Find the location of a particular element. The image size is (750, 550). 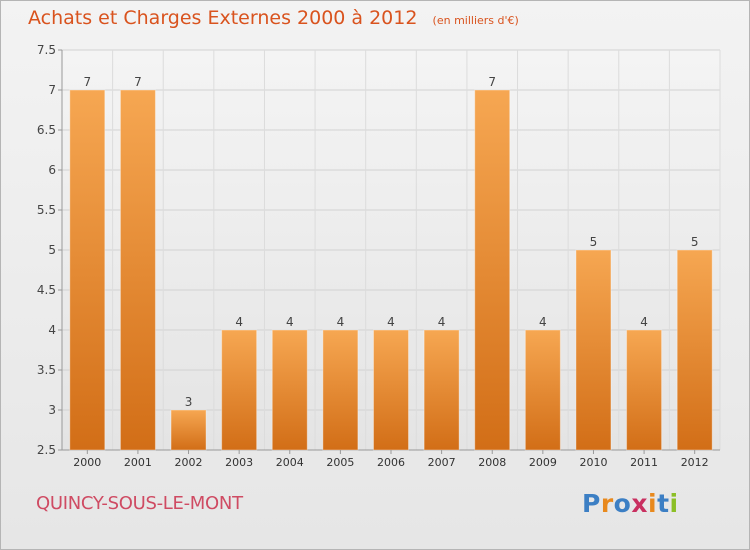

y-tick-label: 5.5 is located at coordinates (46, 210).